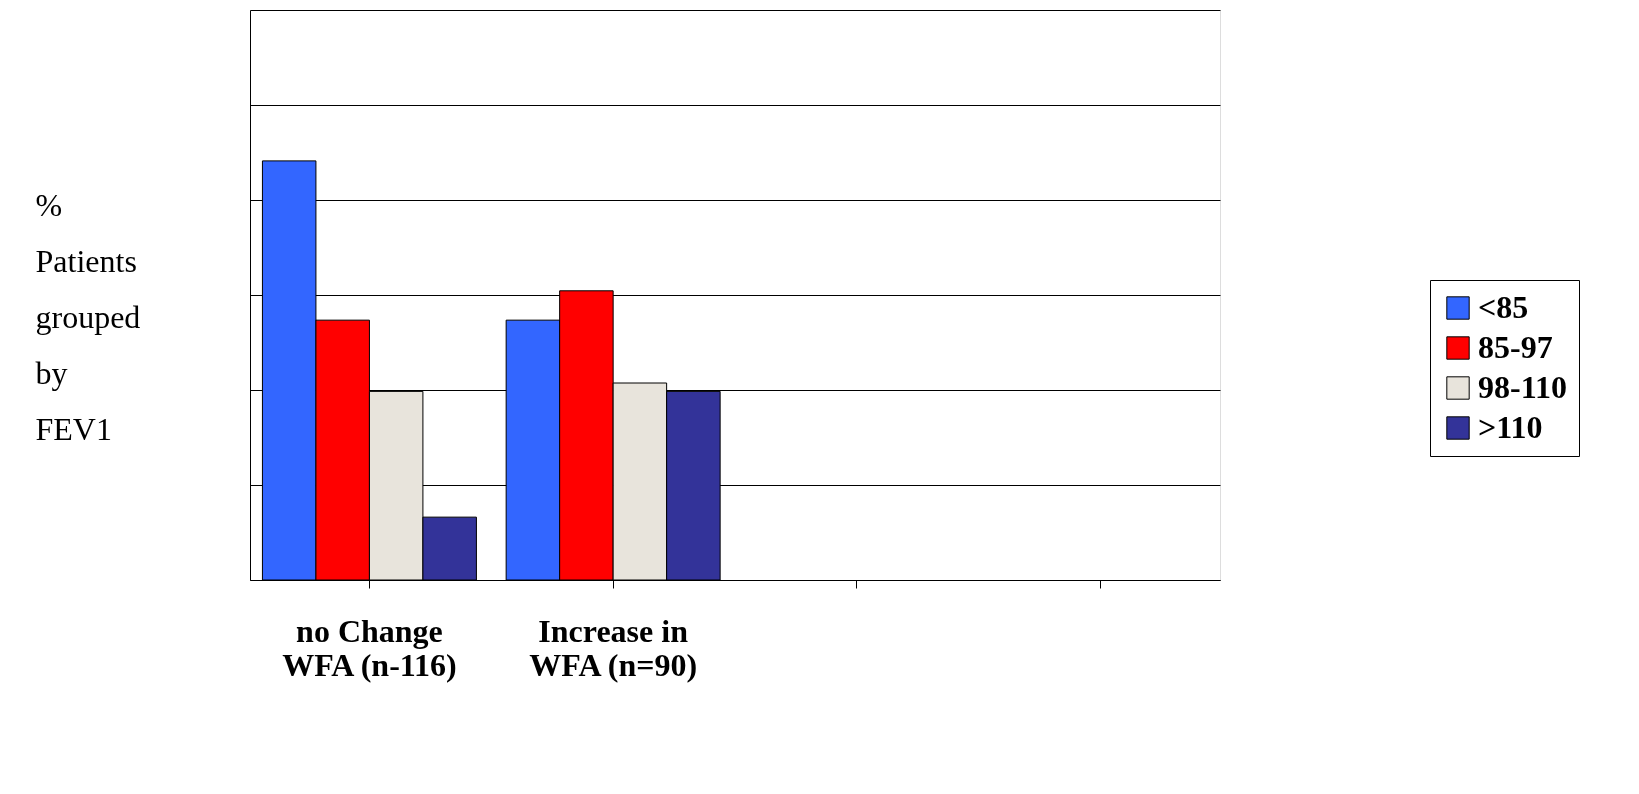  Describe the element at coordinates (1522, 387) in the screenshot. I see `legend-label: 98-110` at that location.